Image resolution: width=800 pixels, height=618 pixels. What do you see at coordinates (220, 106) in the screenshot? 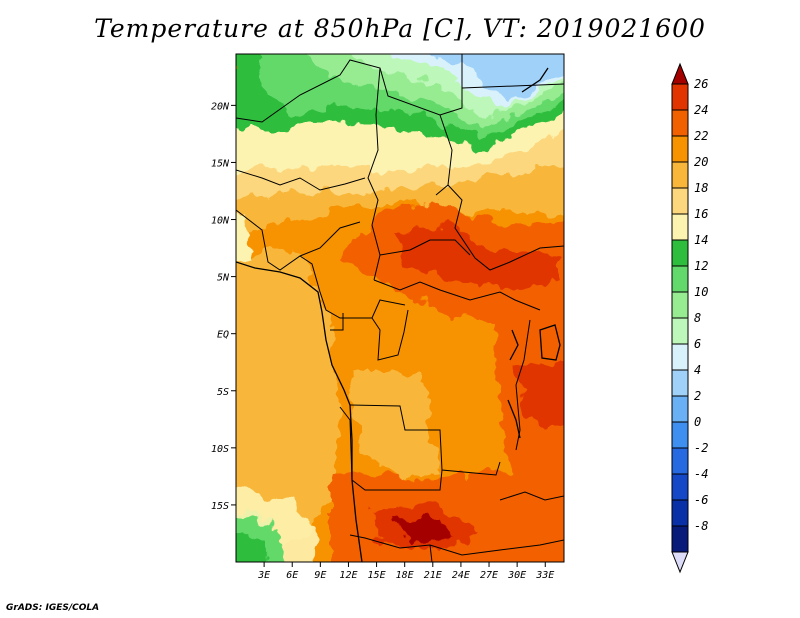
I see `lat-tick-label: 20N` at bounding box center [220, 106].